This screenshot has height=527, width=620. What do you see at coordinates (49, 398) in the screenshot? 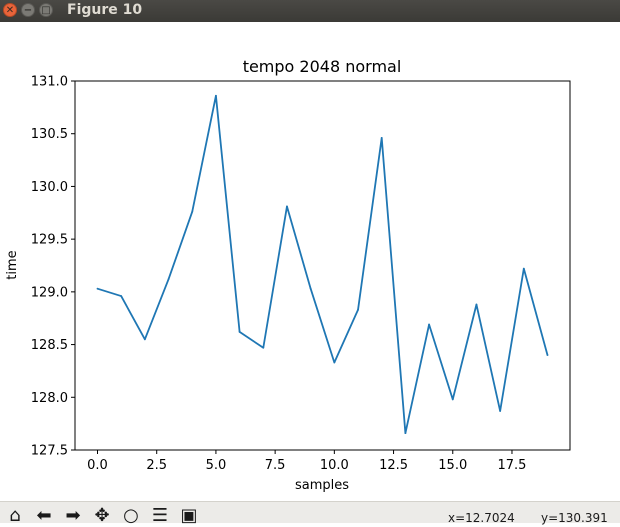
I see `y-tick-label: 128.0` at bounding box center [49, 398].